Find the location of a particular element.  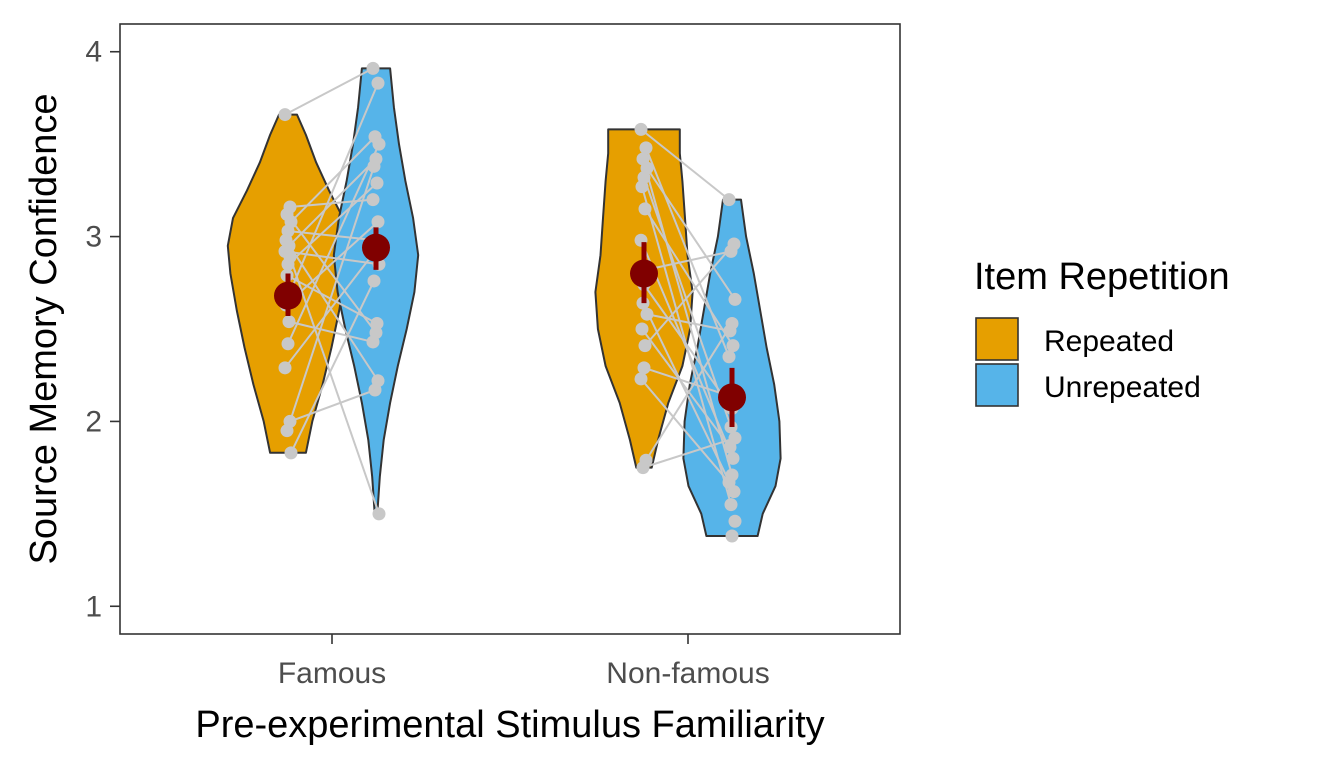

y-tick-label: 4 is located at coordinates (93, 52).